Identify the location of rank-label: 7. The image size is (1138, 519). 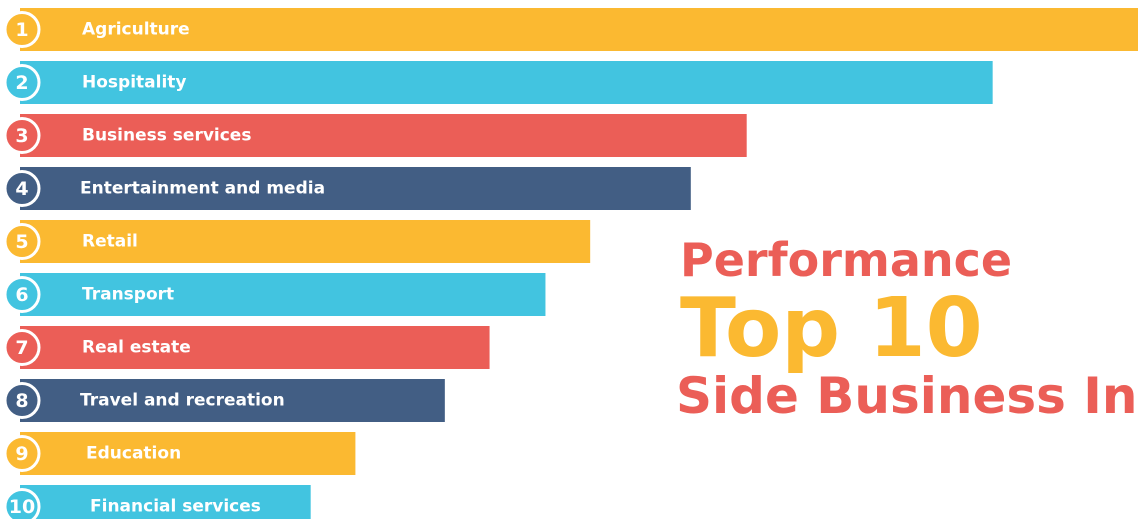
(21, 348).